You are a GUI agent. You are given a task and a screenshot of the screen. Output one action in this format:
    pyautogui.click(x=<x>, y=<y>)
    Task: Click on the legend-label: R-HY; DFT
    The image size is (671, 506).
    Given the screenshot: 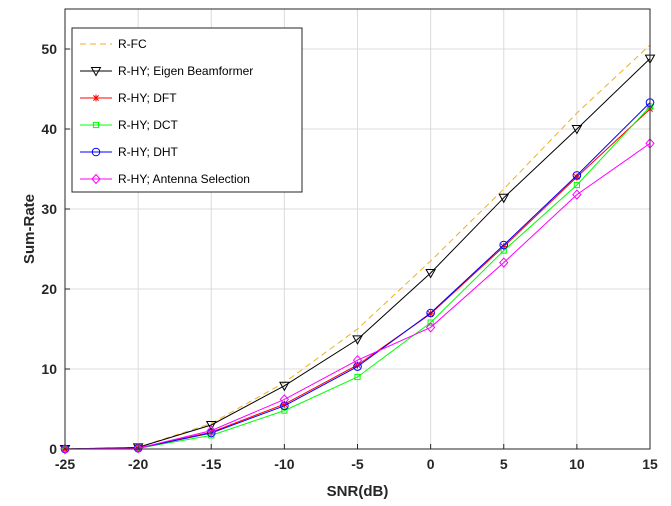 What is the action you would take?
    pyautogui.click(x=147, y=98)
    